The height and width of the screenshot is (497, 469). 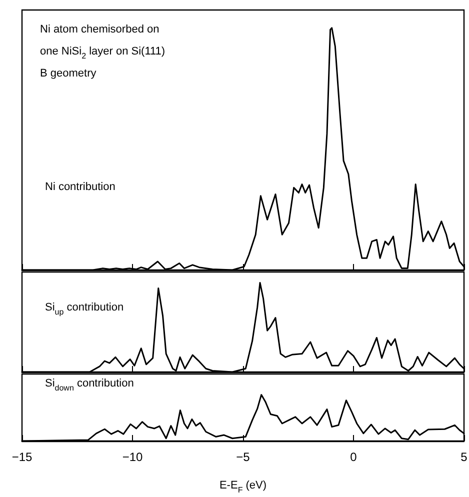 What do you see at coordinates (464, 457) in the screenshot?
I see `x-tick-label: 5` at bounding box center [464, 457].